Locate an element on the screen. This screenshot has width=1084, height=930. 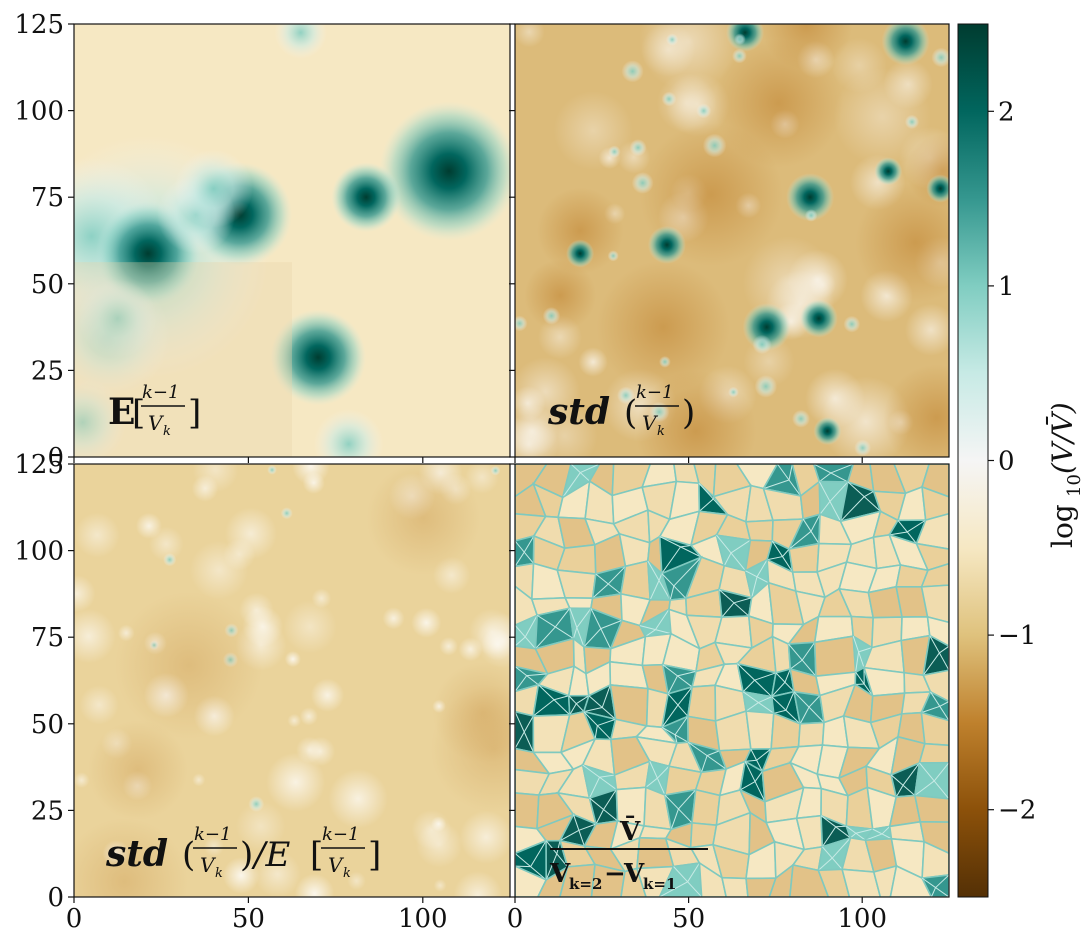
p3-label-main: std is located at coordinates (136, 854).